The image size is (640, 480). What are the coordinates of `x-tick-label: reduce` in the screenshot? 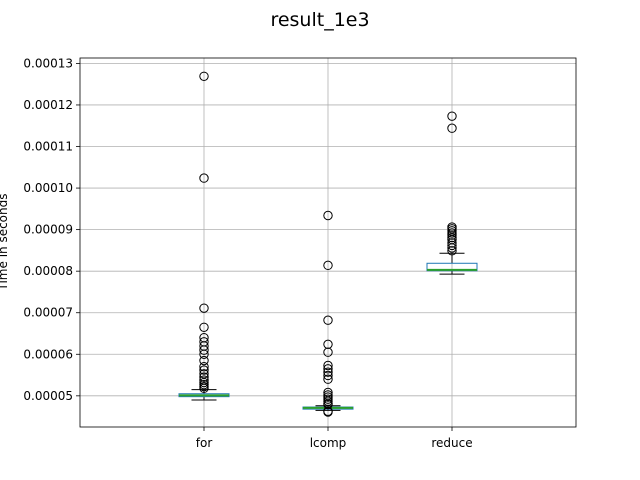 It's located at (451, 443).